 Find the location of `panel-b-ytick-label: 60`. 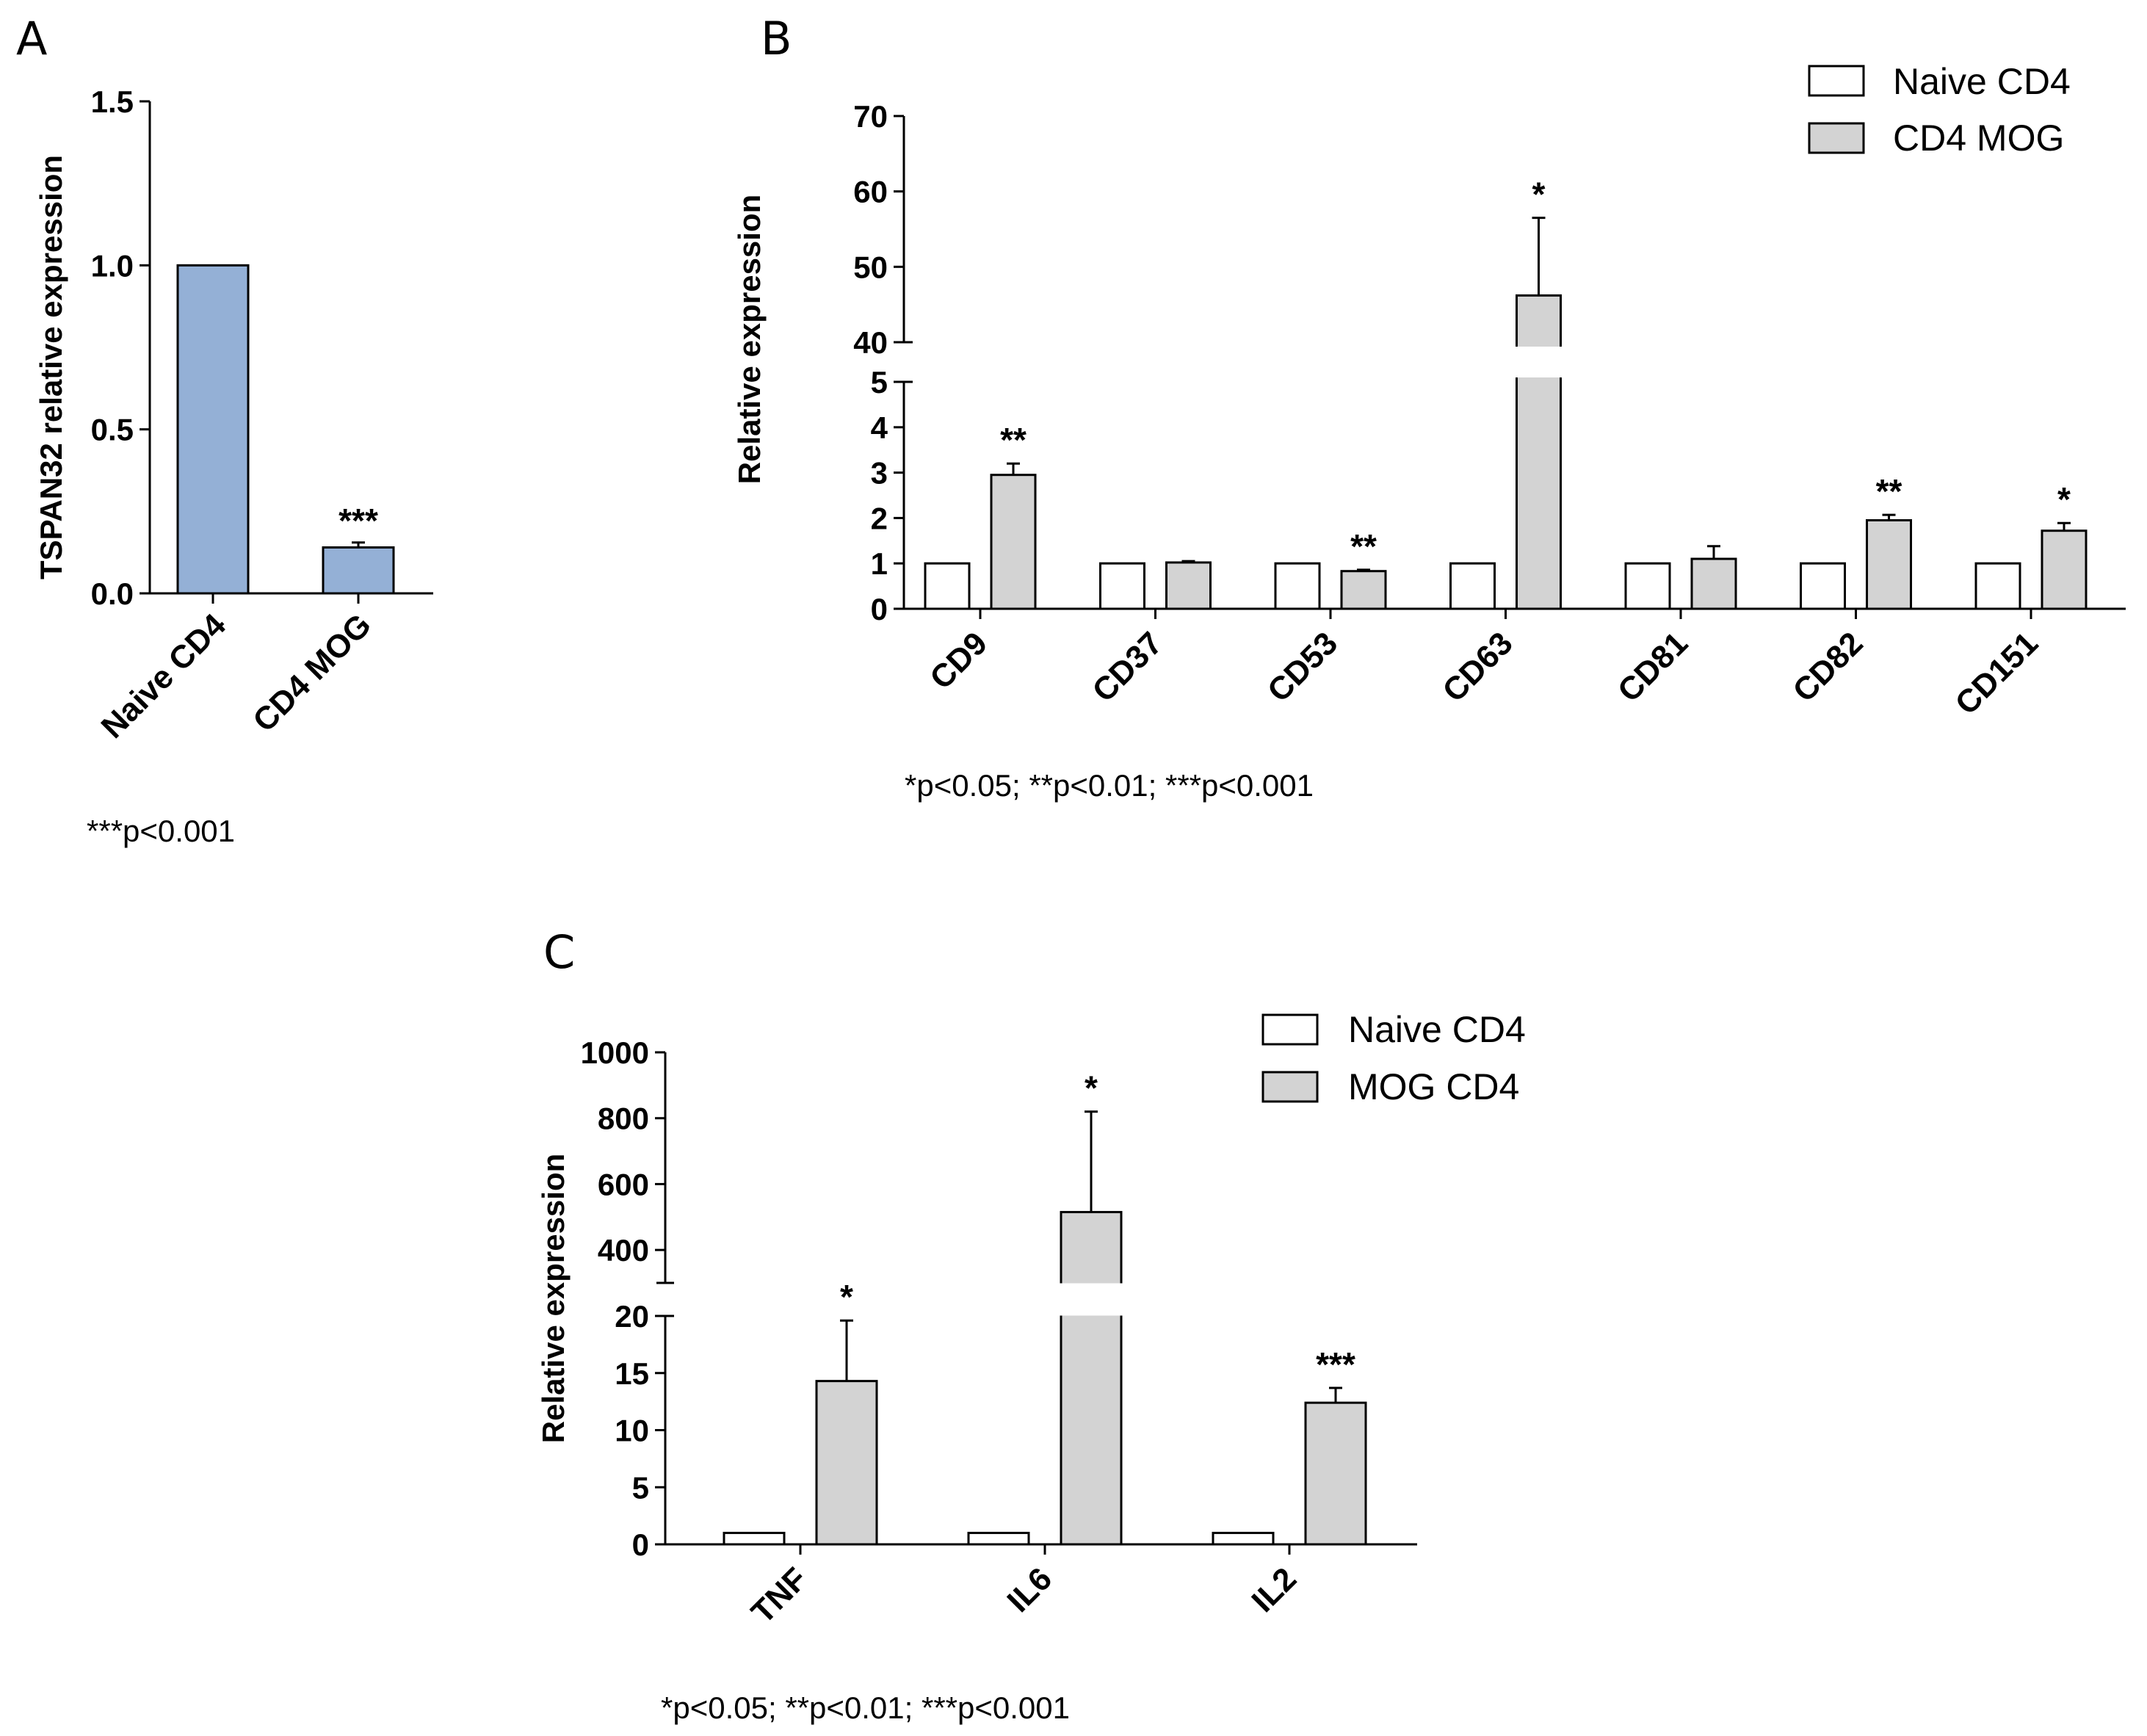

panel-b-ytick-label: 60 is located at coordinates (870, 192).